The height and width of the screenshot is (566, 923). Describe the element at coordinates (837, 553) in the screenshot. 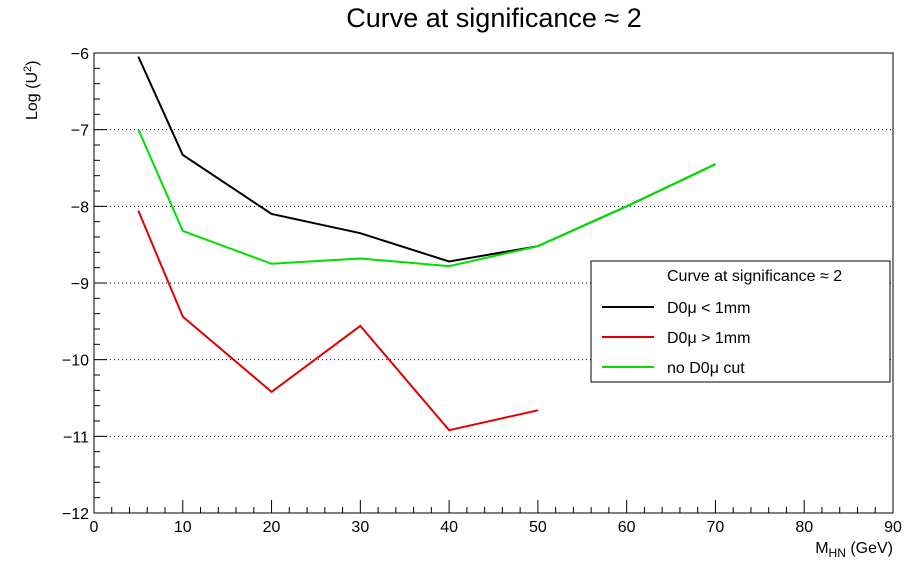

I see `x-axis-title-sub: HN` at that location.